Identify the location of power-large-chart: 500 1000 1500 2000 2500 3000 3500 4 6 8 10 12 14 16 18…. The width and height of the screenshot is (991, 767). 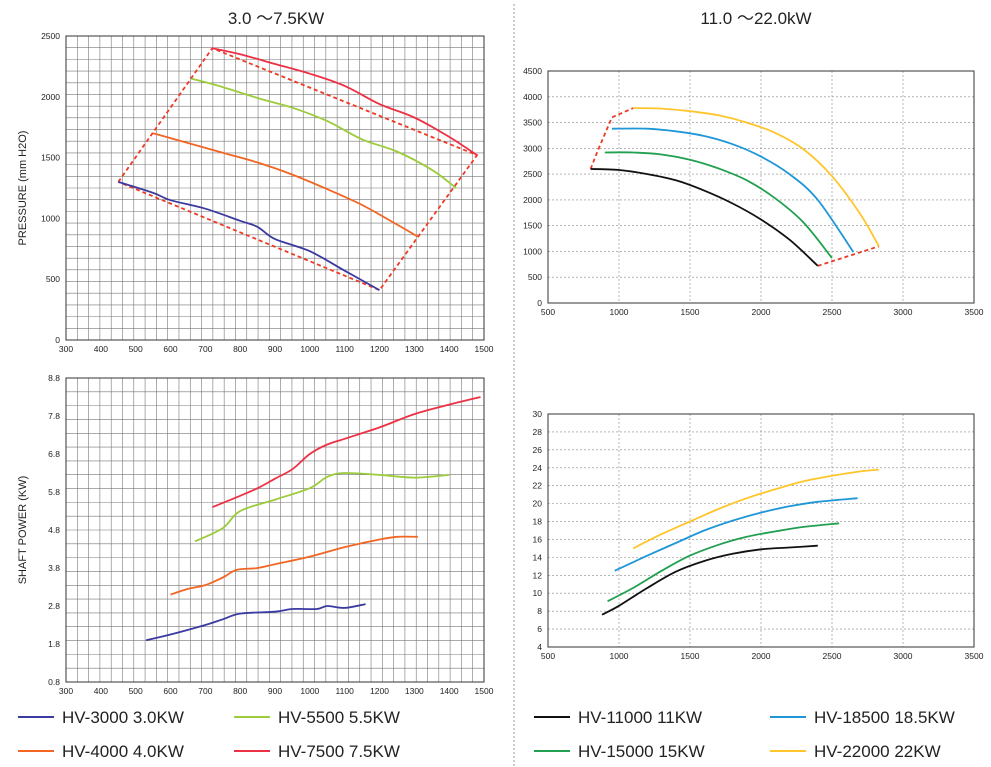
(758, 535).